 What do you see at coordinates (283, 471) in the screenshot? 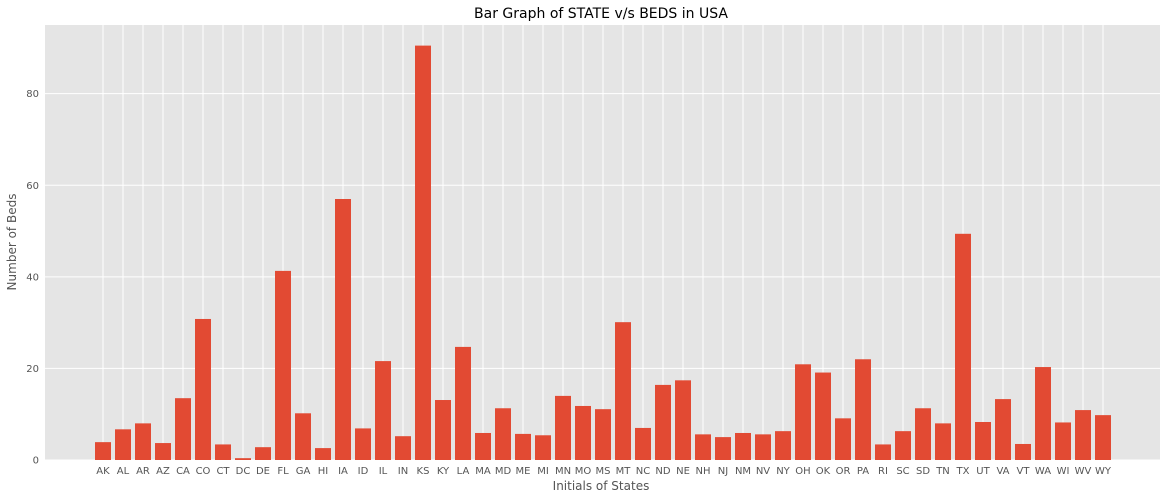
I see `x-tick-label: FL` at bounding box center [283, 471].